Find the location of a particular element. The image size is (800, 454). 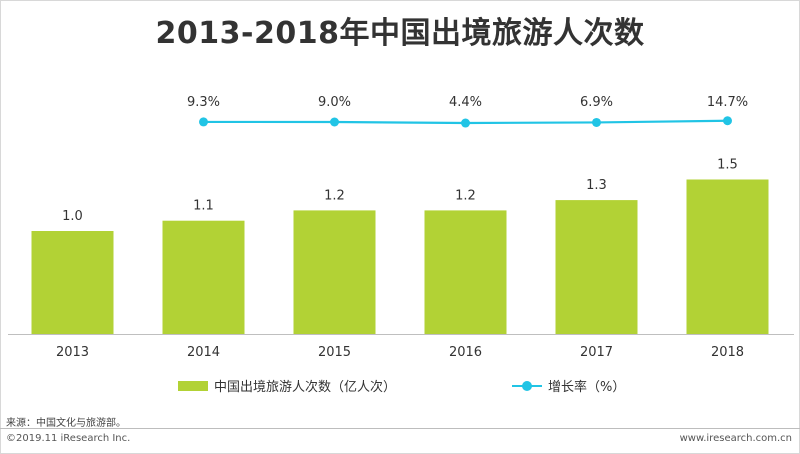

chart-title: 2013-2018年中国出境旅游人次数 is located at coordinates (400, 33).